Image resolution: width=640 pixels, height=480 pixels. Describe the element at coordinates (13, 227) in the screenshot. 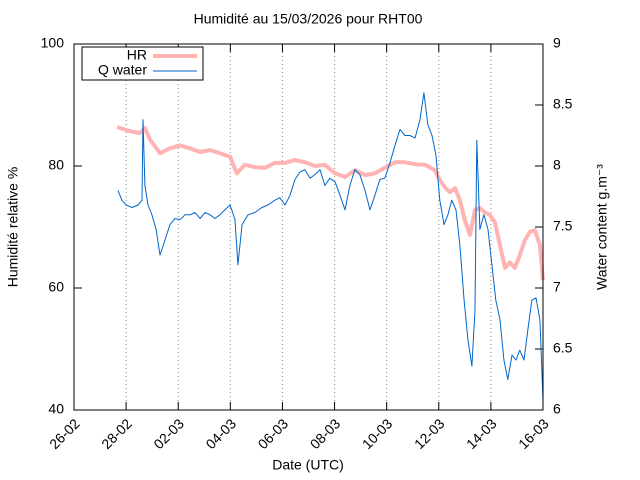

I see `y-axis-label: Humidité relative %` at that location.